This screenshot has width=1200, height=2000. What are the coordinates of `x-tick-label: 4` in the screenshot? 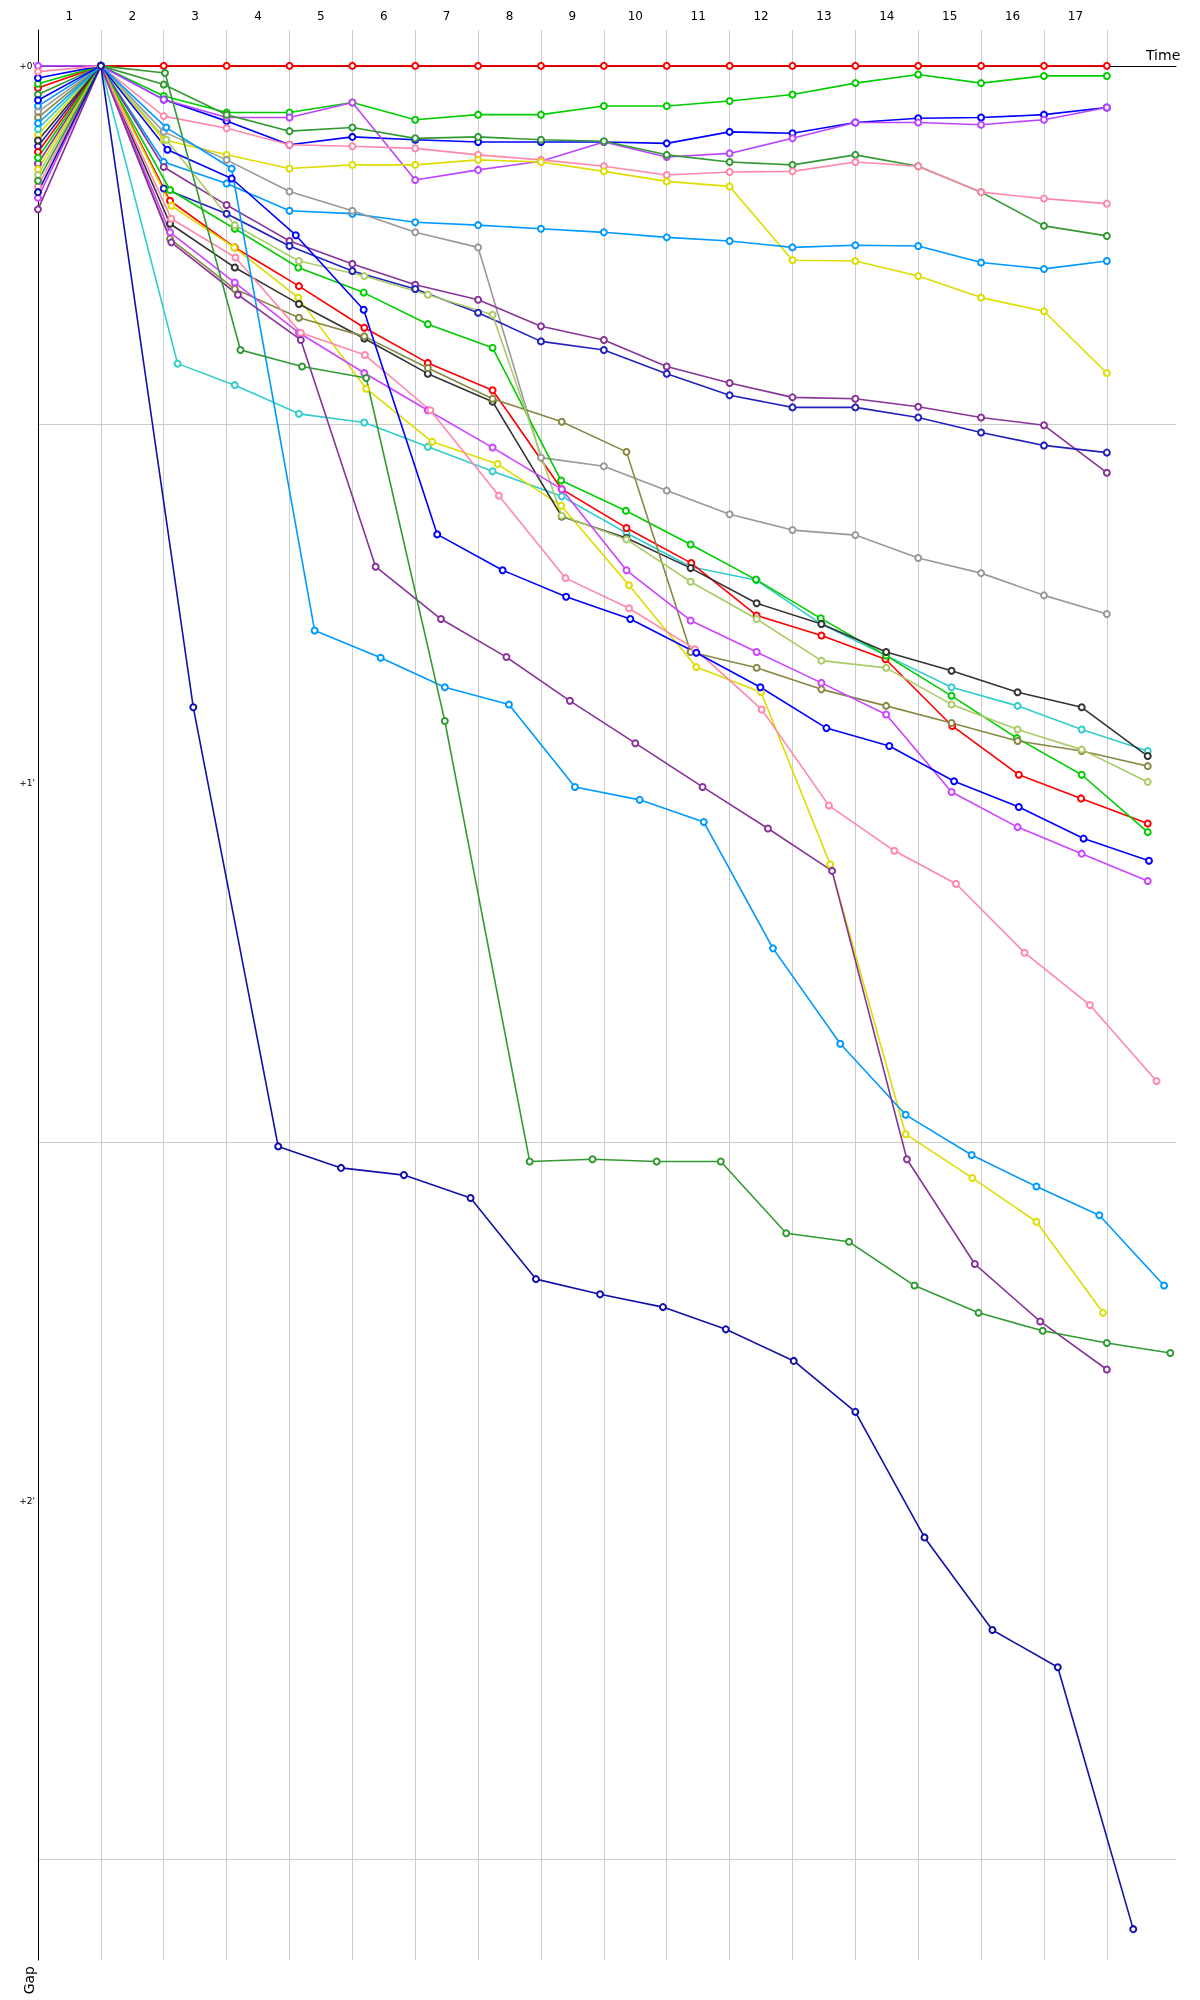 It's located at (258, 16).